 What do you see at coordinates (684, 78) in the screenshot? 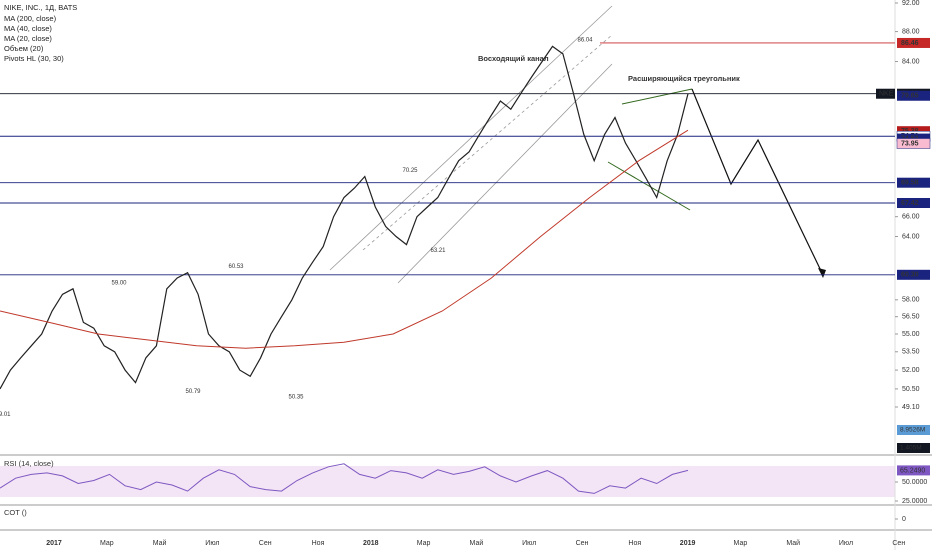
I see `annotation: Расширяющийся треугольник` at bounding box center [684, 78].